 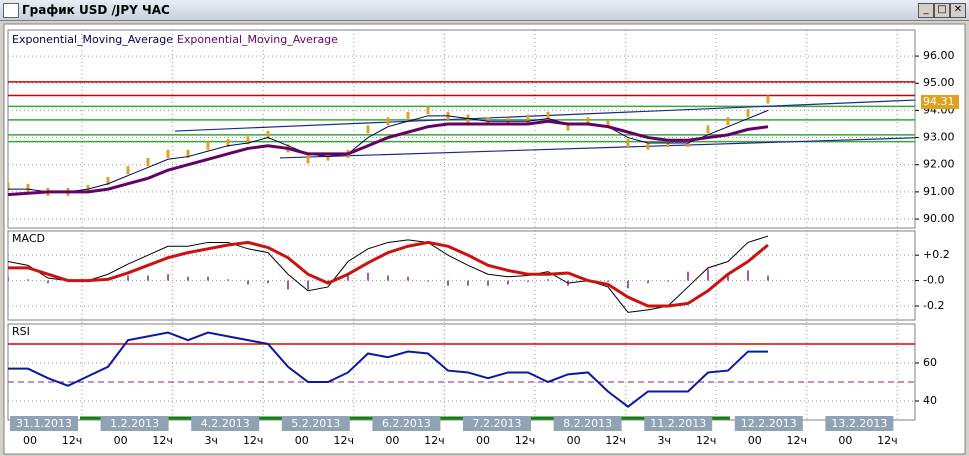 What do you see at coordinates (939, 218) in the screenshot?
I see `y-tick-label: 90.00` at bounding box center [939, 218].